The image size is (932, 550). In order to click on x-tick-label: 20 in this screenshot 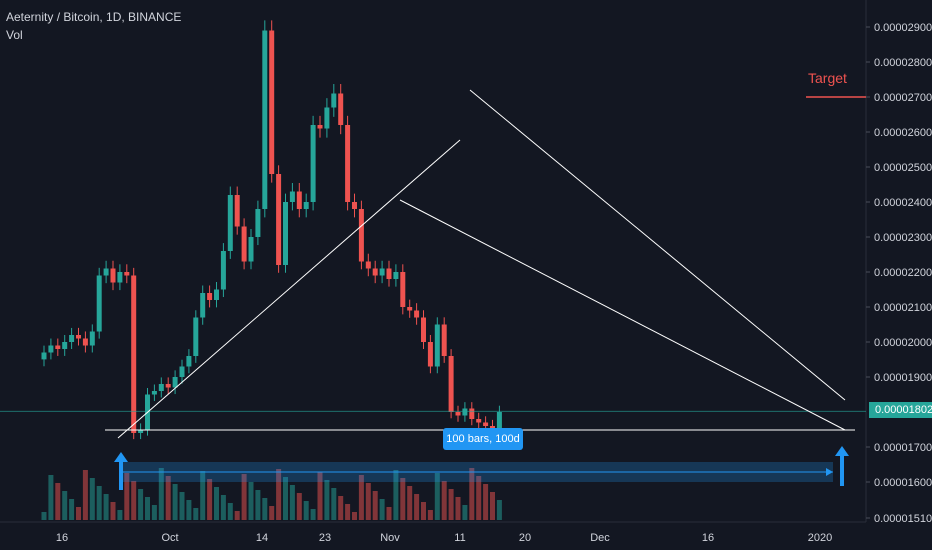, I will do `click(525, 538)`.